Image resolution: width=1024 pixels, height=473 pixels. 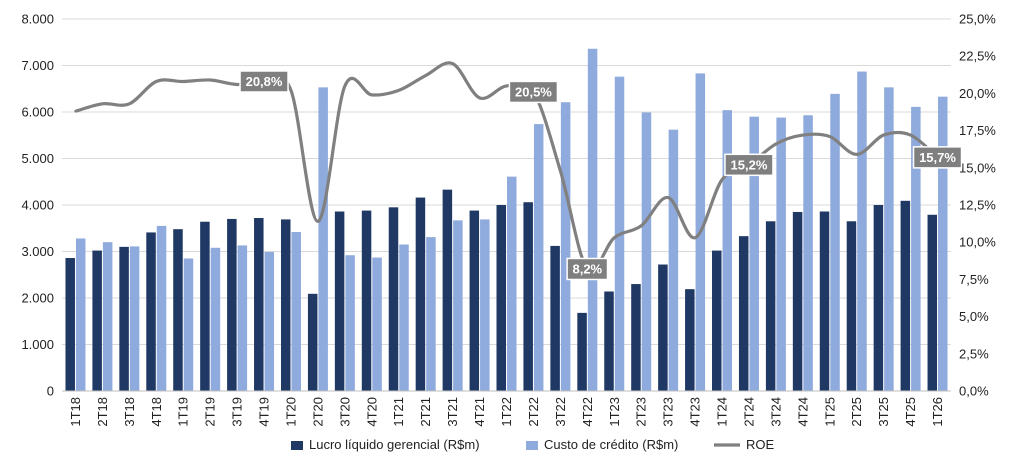 I want to click on roe-point-3t19, so click(x=237, y=84).